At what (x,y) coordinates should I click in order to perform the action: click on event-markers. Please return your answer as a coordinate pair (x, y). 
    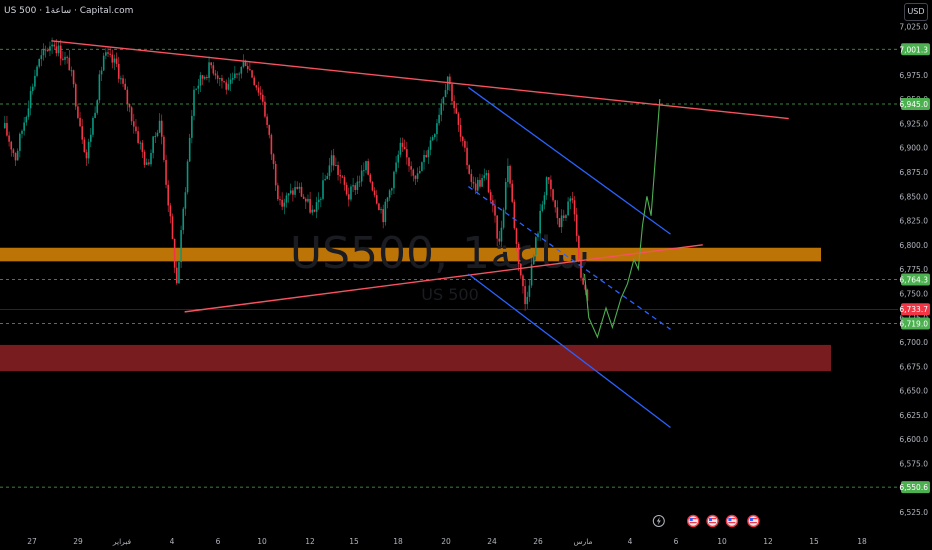
    Looking at the image, I should click on (706, 521).